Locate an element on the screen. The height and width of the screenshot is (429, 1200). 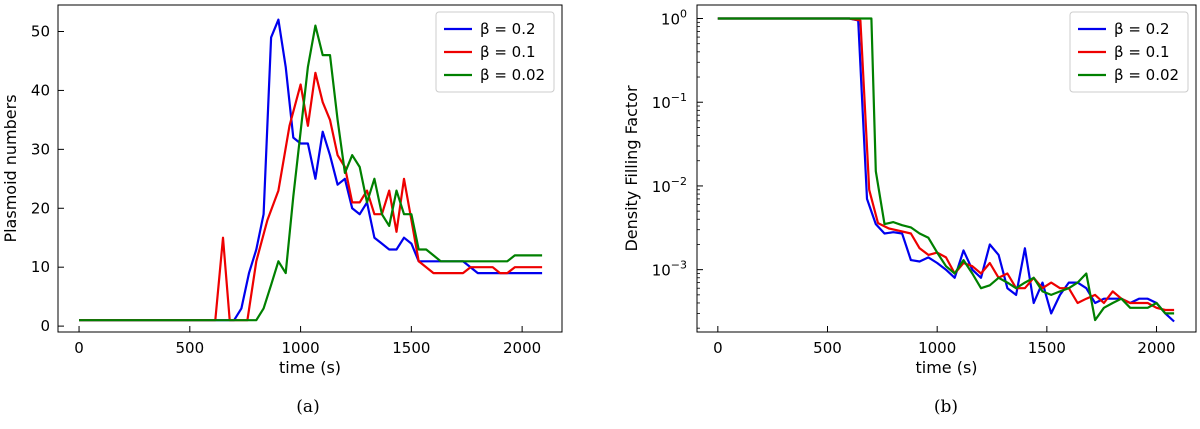
y-tick-label: 50 is located at coordinates (40, 32).